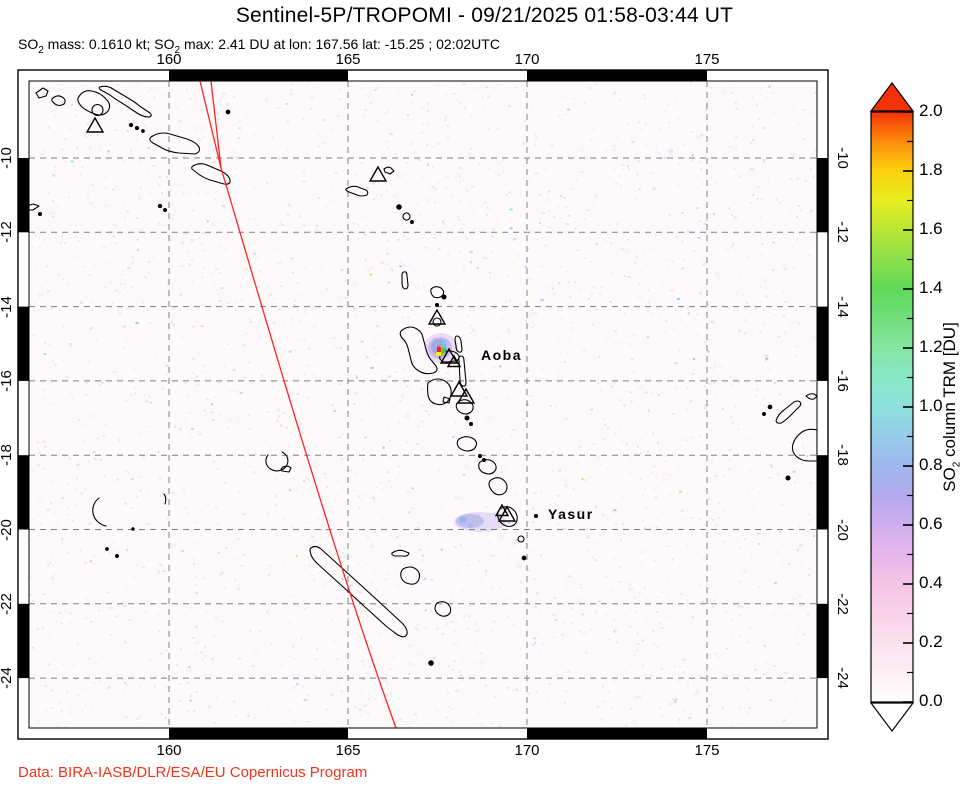 Image resolution: width=969 pixels, height=786 pixels. I want to click on volcano-label-aoba: Aoba, so click(501, 355).